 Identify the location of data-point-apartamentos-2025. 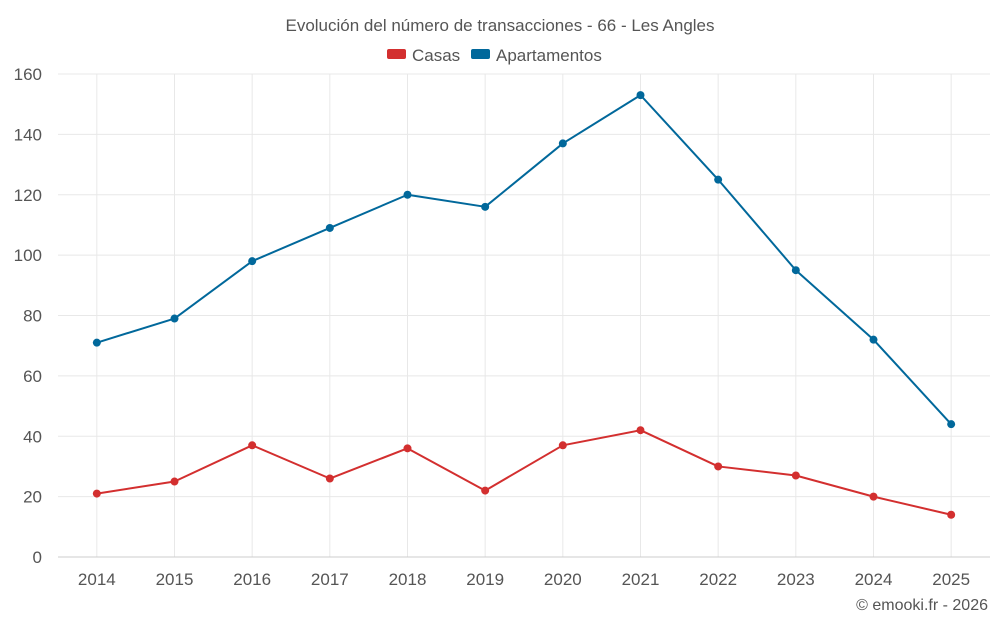
(951, 424).